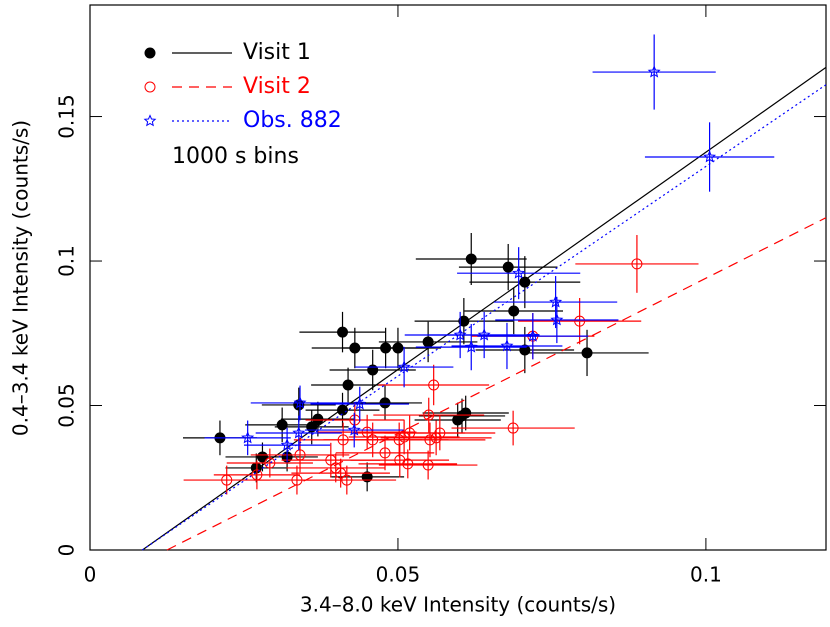  Describe the element at coordinates (292, 120) in the screenshot. I see `legend-label: Obs. 882` at that location.